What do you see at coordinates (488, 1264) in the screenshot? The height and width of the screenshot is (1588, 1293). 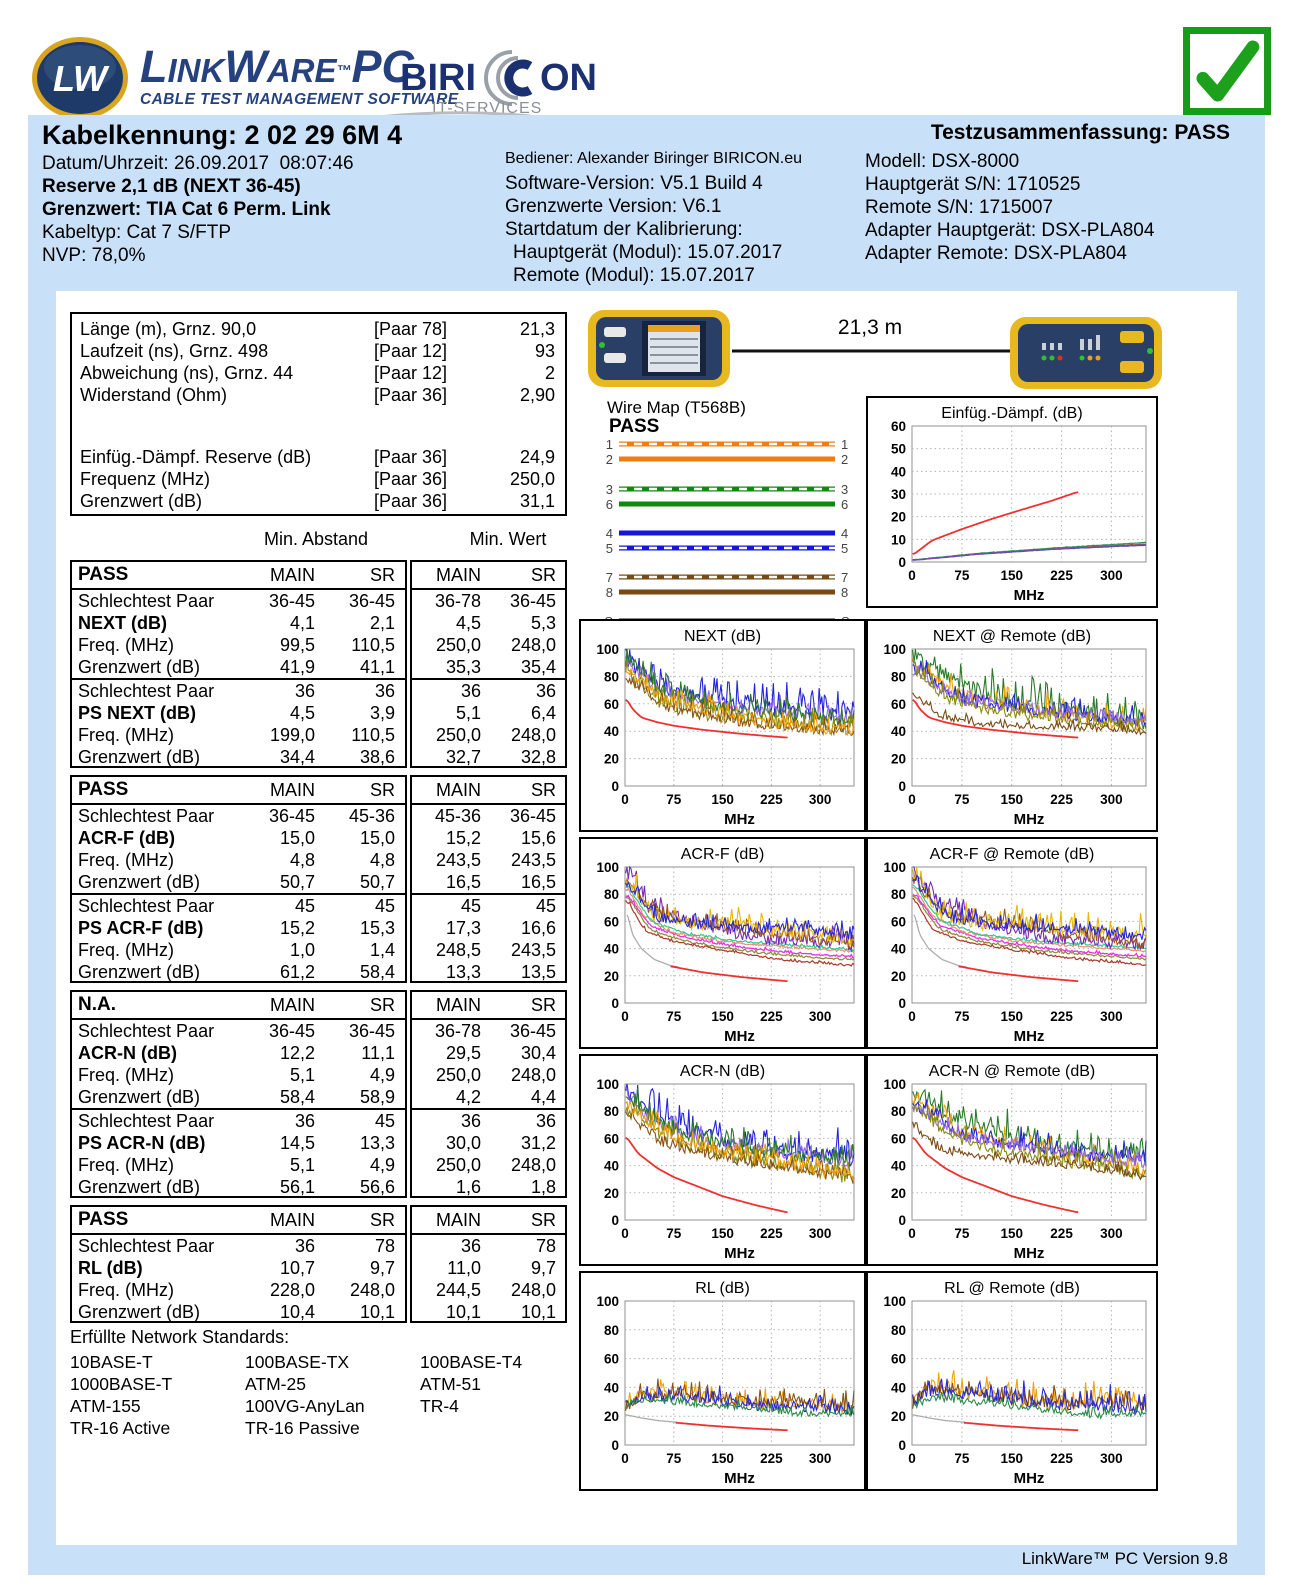 I see `measurement-table-right: MAIN SR 36 78 11,0 9,7 244,5 248,0 10,1 10,1` at bounding box center [488, 1264].